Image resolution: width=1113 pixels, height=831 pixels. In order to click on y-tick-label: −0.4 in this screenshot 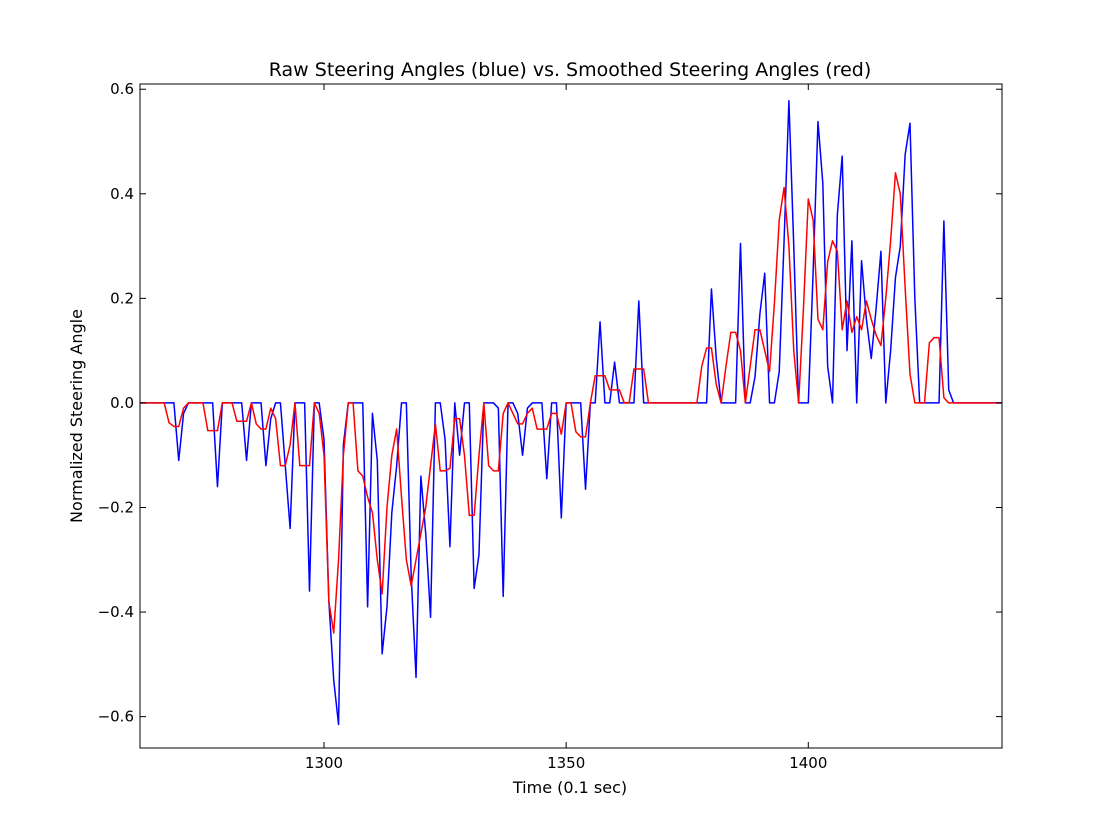, I will do `click(116, 612)`.